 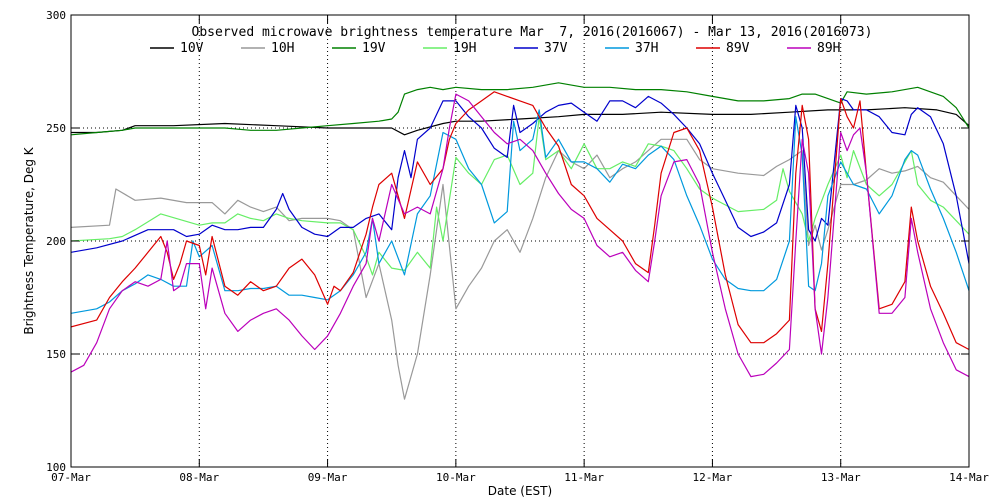 I want to click on x-tick-label-0: 07-Mar, so click(x=71, y=477).